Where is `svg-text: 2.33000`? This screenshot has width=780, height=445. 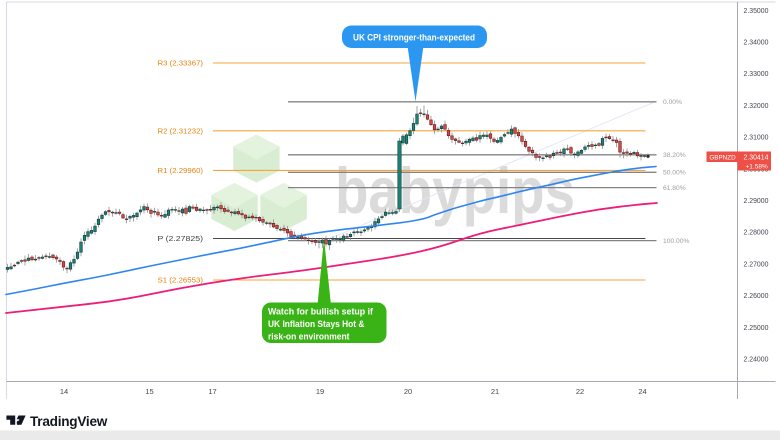
svg-text: 2.33000 is located at coordinates (756, 74).